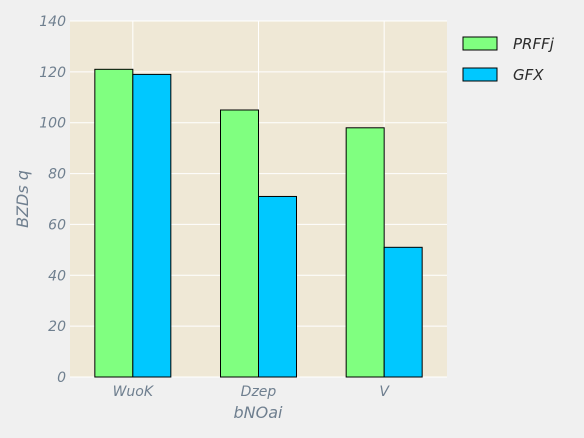 The height and width of the screenshot is (438, 584). I want to click on y-tick-label: 20, so click(57, 327).